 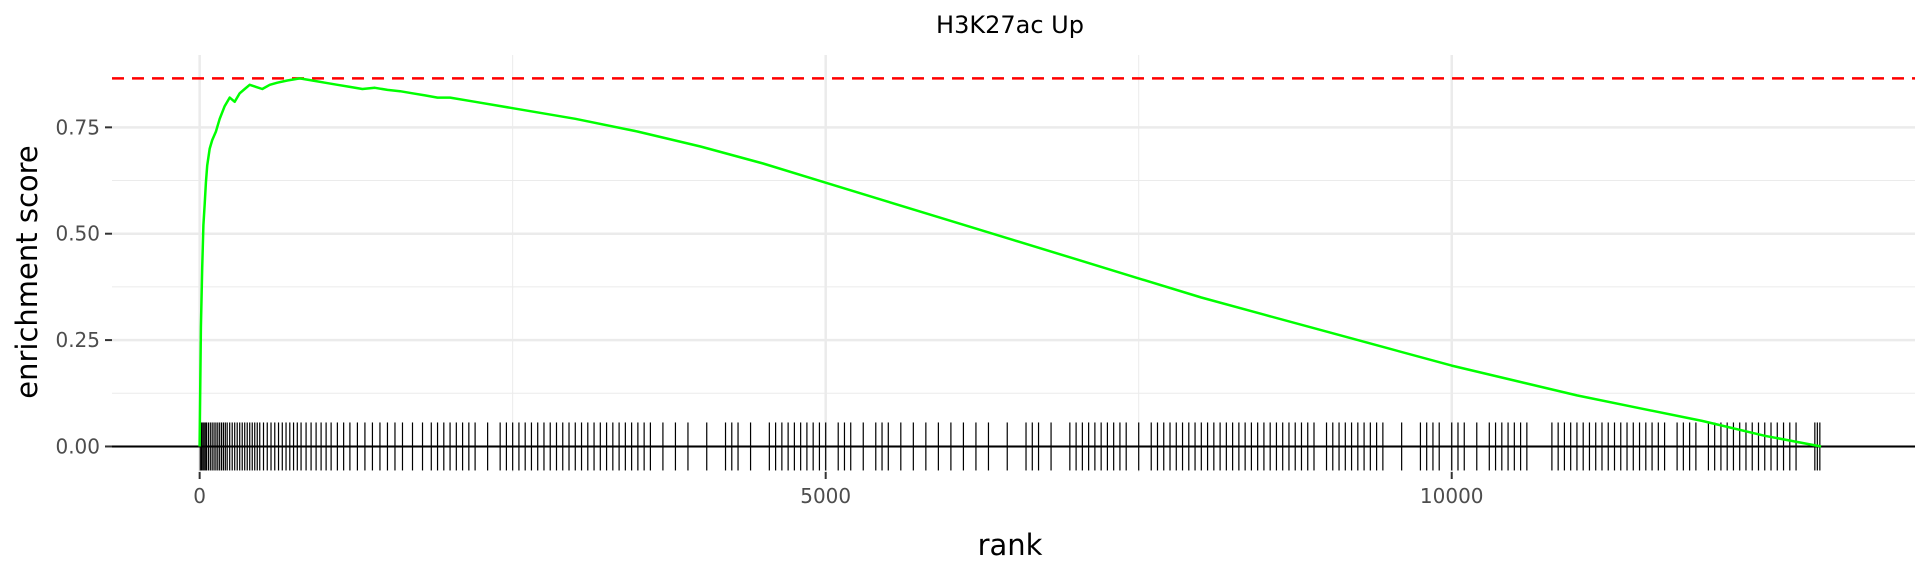 I want to click on x-tick-label: 0, so click(x=199, y=496).